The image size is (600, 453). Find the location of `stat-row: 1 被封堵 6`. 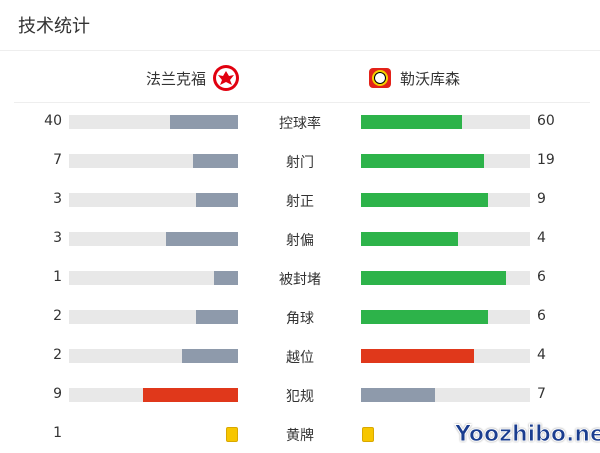

stat-row: 1 被封堵 6 is located at coordinates (300, 278).